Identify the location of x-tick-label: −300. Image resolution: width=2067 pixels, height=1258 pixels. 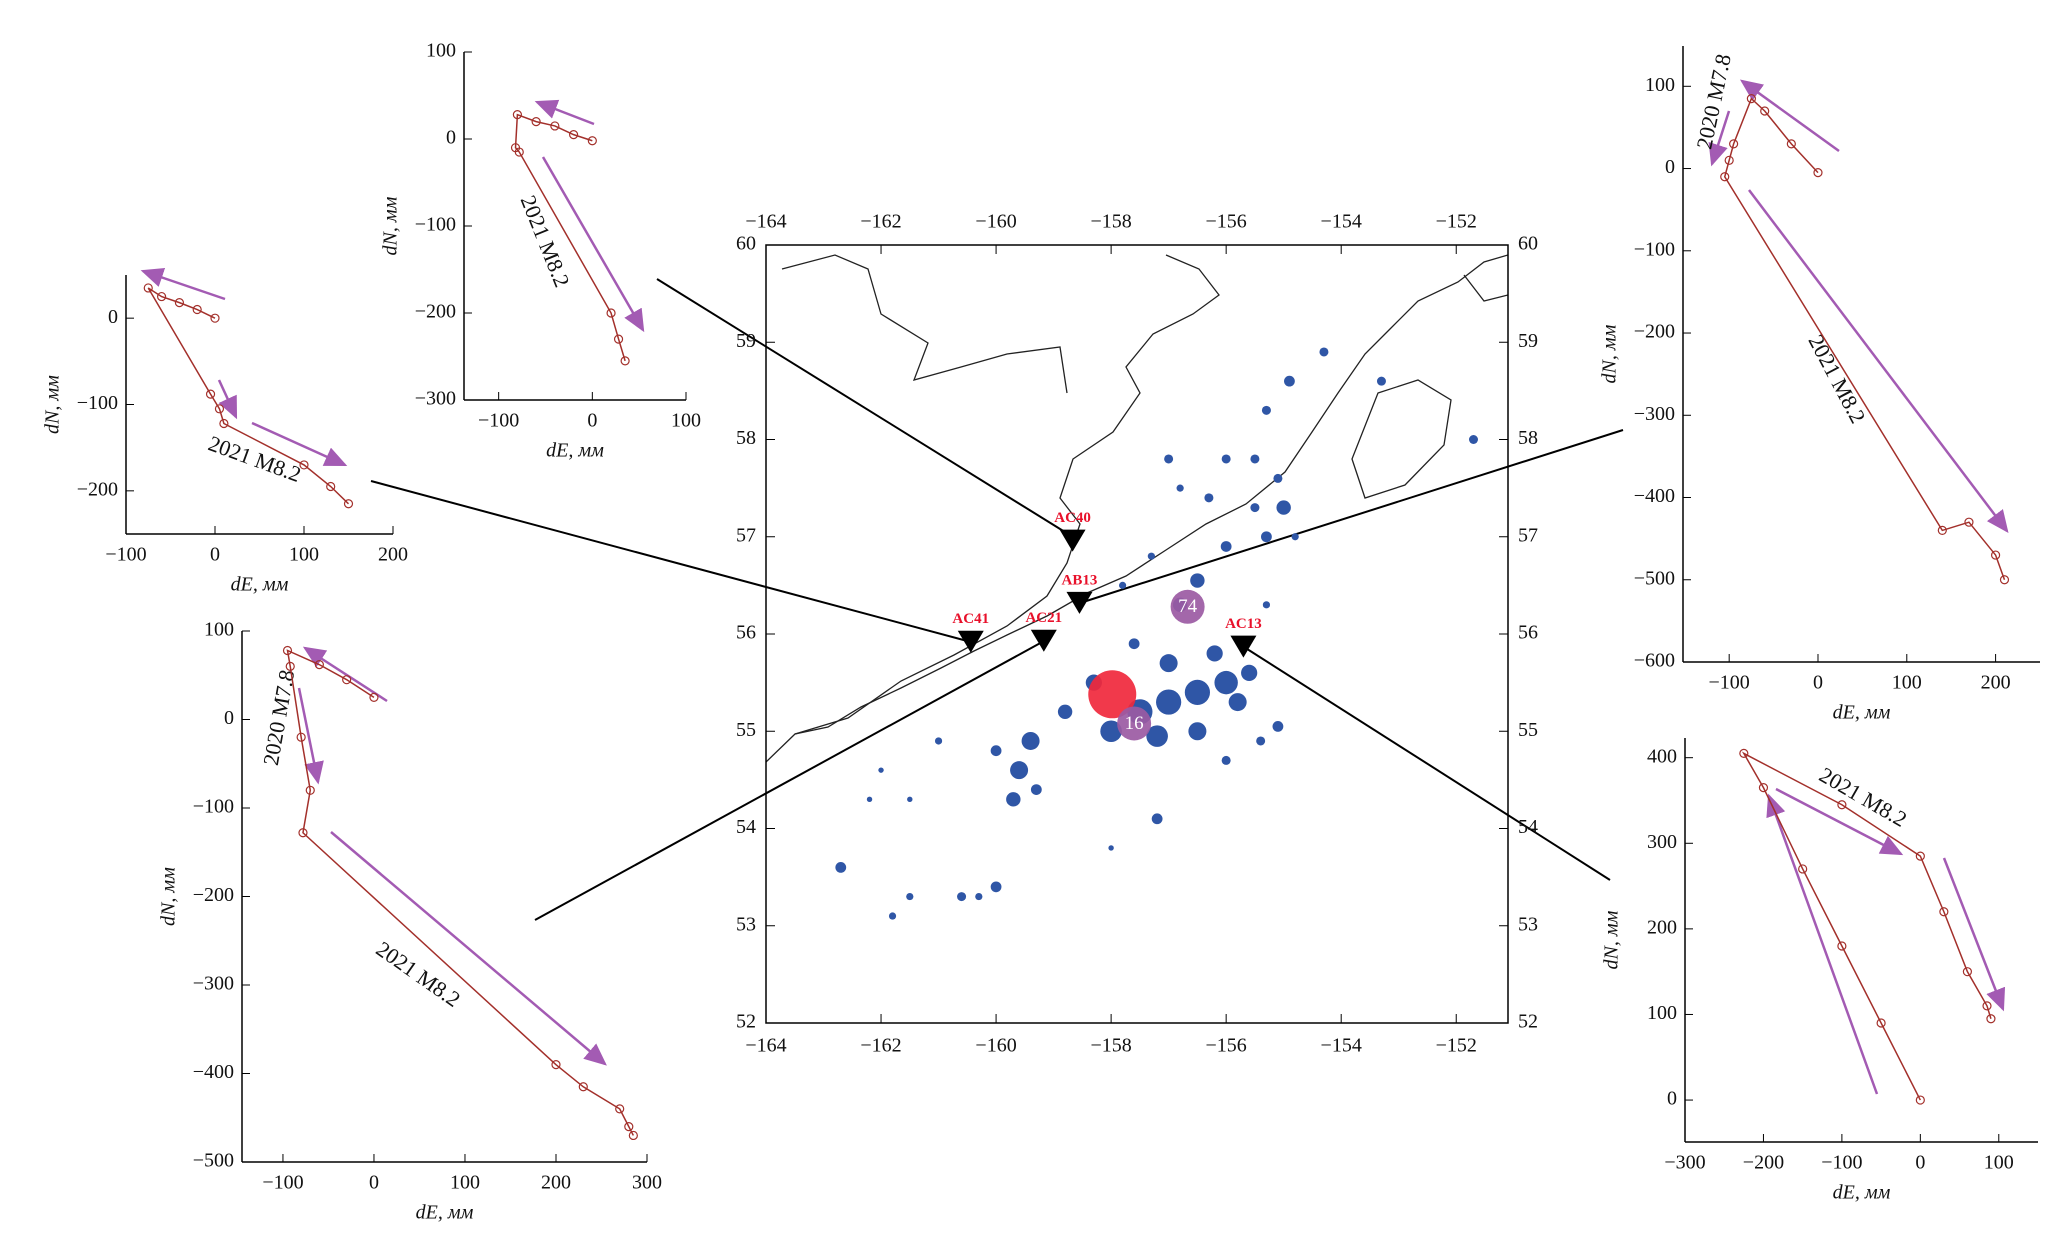
(1684, 1163).